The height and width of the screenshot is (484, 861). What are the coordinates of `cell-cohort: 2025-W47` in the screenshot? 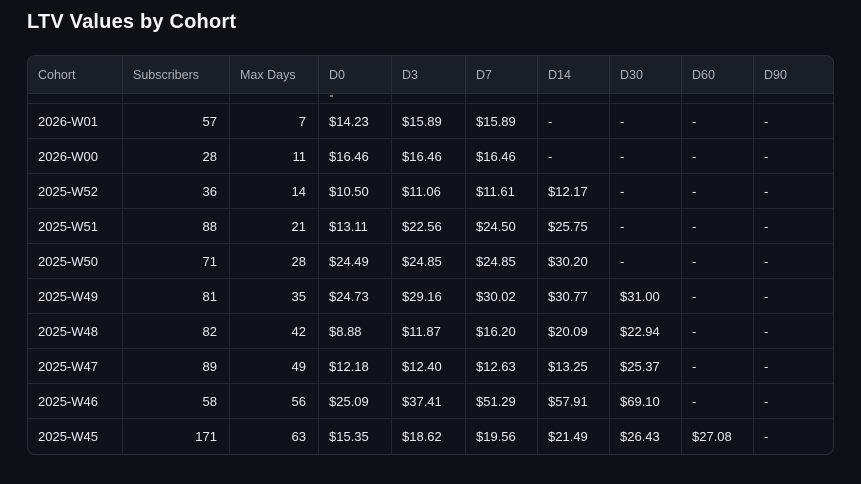 It's located at (75, 366).